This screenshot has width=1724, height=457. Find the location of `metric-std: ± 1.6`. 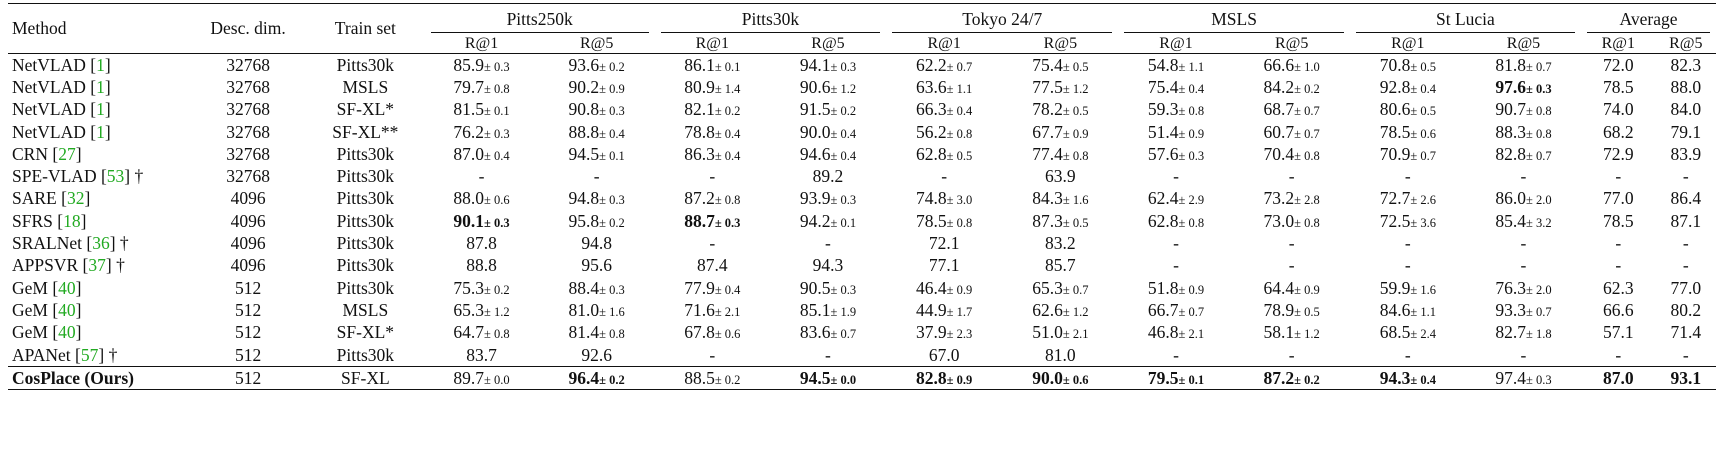

metric-std: ± 1.6 is located at coordinates (612, 311).